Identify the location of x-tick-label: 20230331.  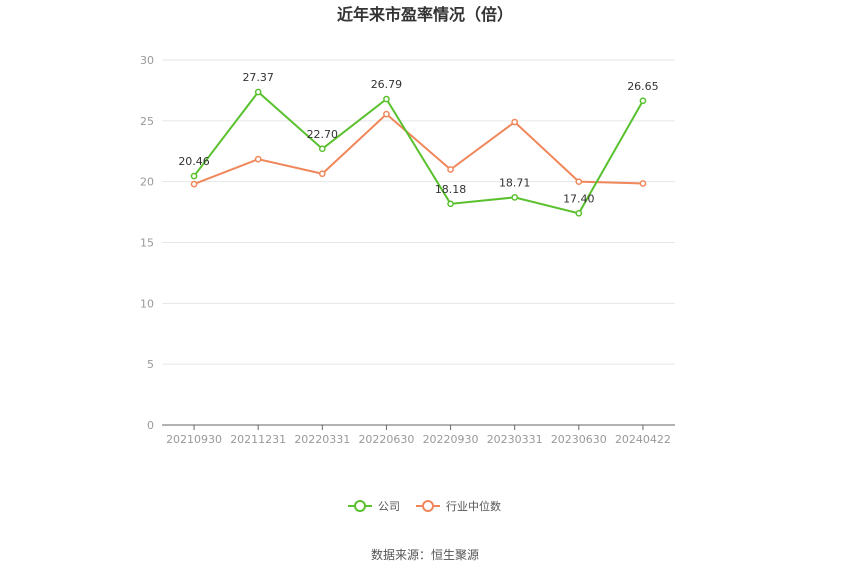
(515, 439).